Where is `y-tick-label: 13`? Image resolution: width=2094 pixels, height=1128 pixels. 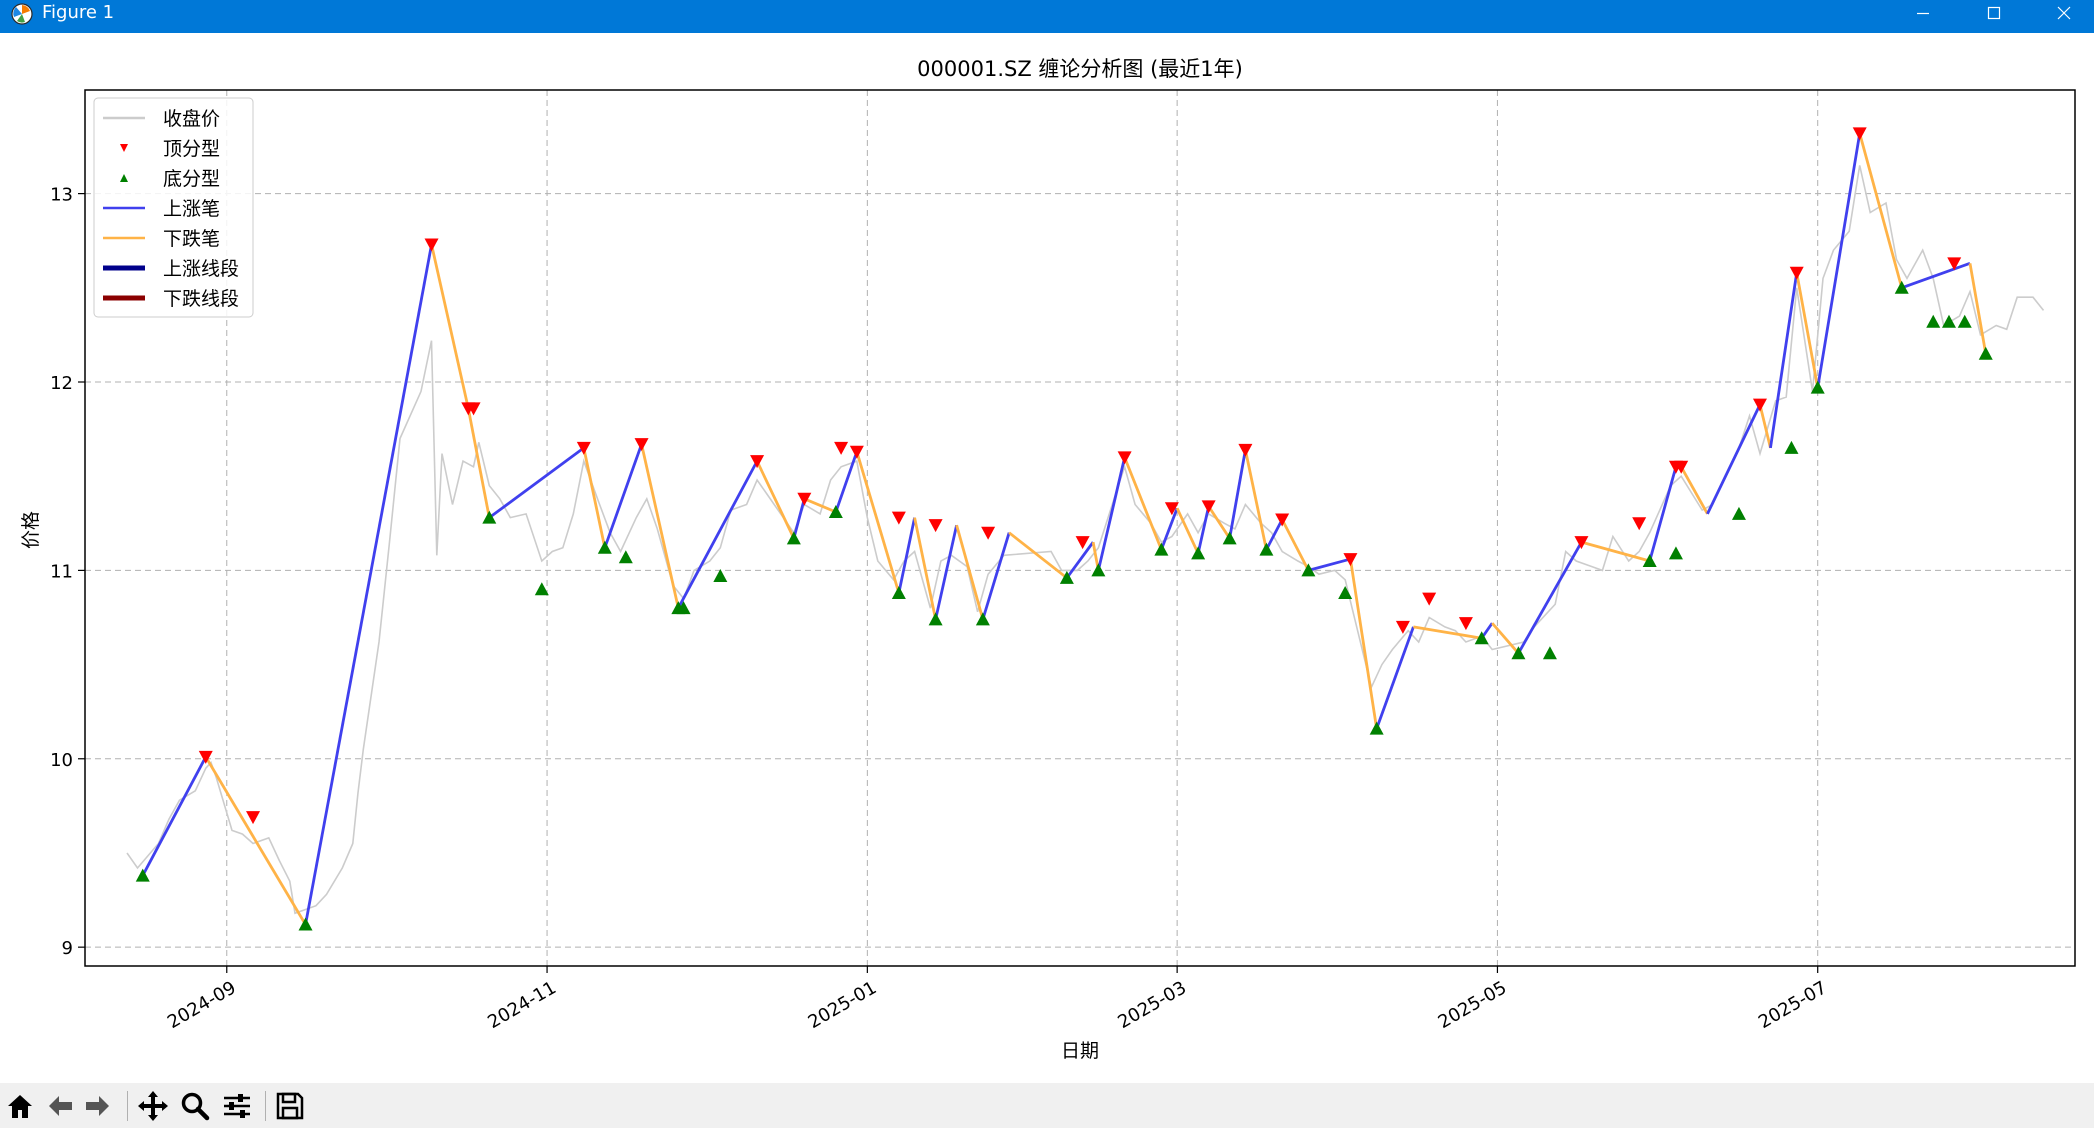
y-tick-label: 13 is located at coordinates (61, 195).